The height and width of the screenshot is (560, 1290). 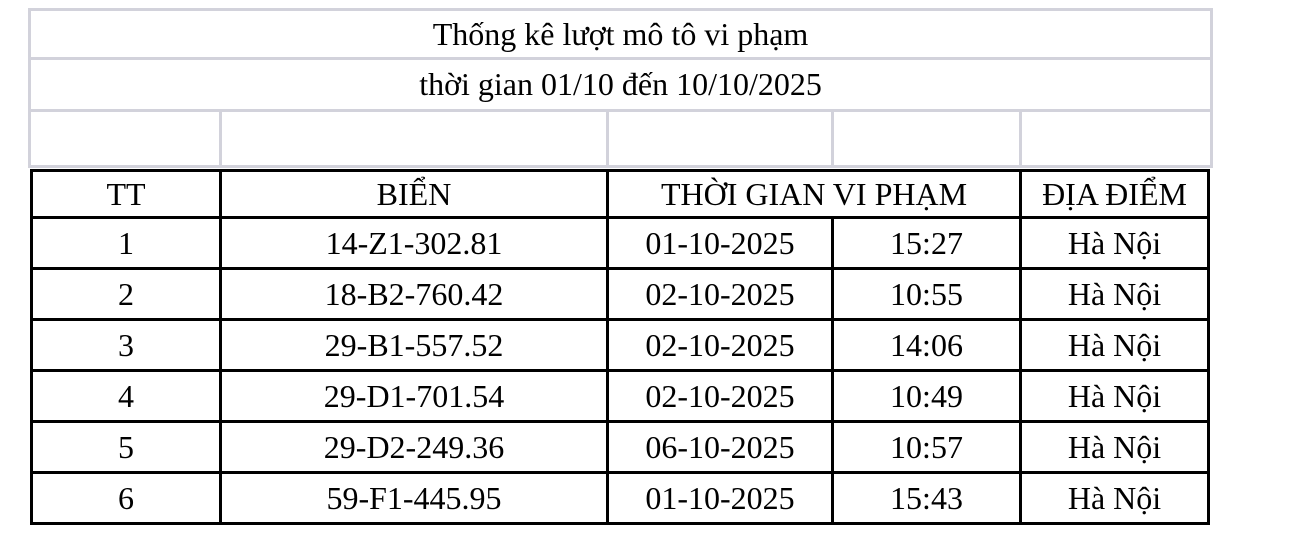 I want to click on title-row: Thống kê lượt mô tô vi phạm, so click(x=620, y=34).